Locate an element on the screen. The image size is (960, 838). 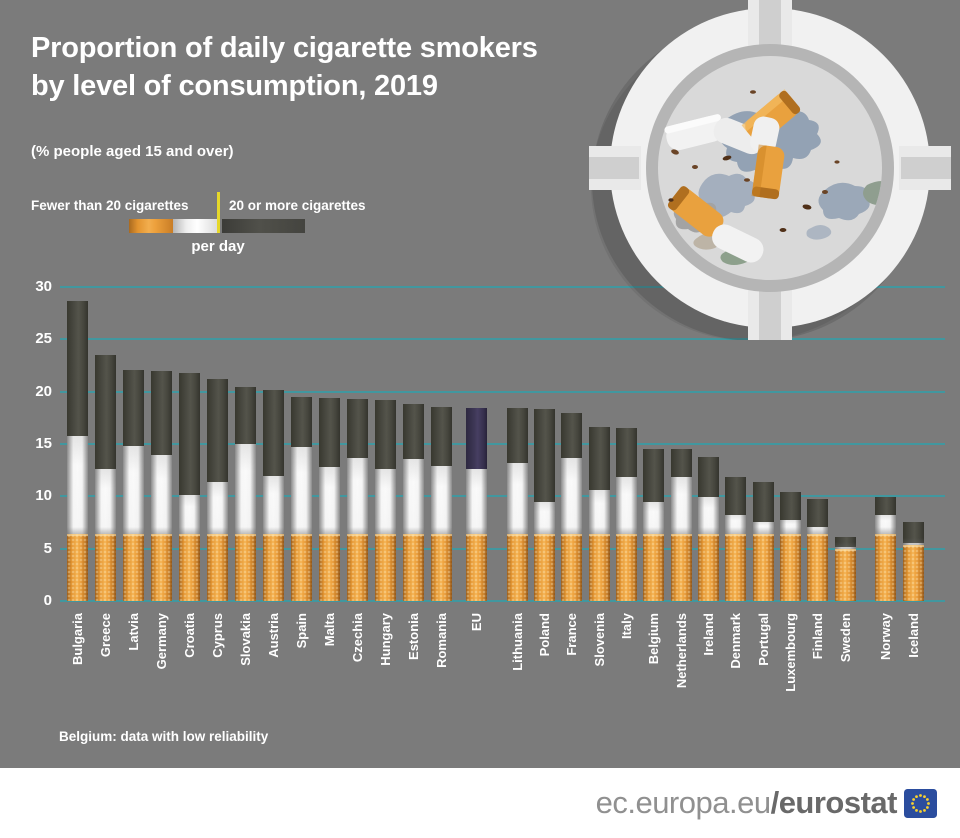
bar-finland is located at coordinates (818, 550).